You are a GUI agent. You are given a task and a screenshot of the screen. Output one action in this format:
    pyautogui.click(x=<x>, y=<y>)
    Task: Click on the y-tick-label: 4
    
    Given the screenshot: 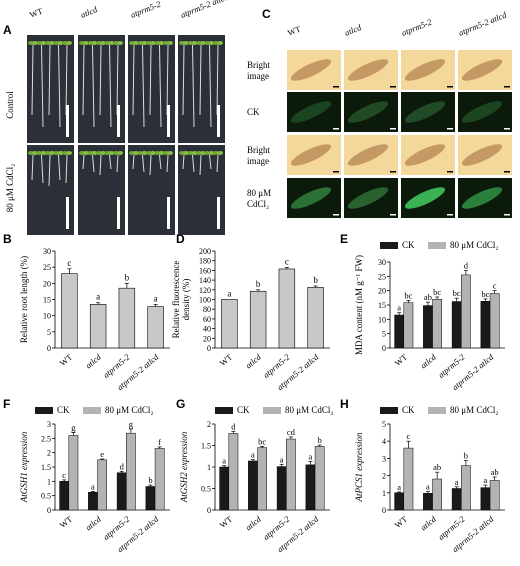 What is the action you would take?
    pyautogui.click(x=384, y=441)
    